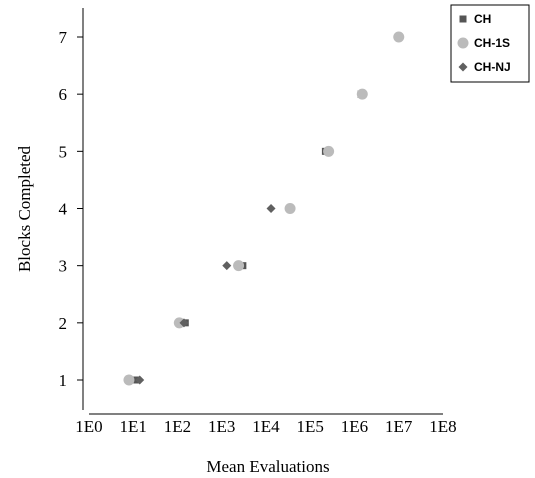 The image size is (535, 478). I want to click on y-tick-label: 5, so click(63, 151).